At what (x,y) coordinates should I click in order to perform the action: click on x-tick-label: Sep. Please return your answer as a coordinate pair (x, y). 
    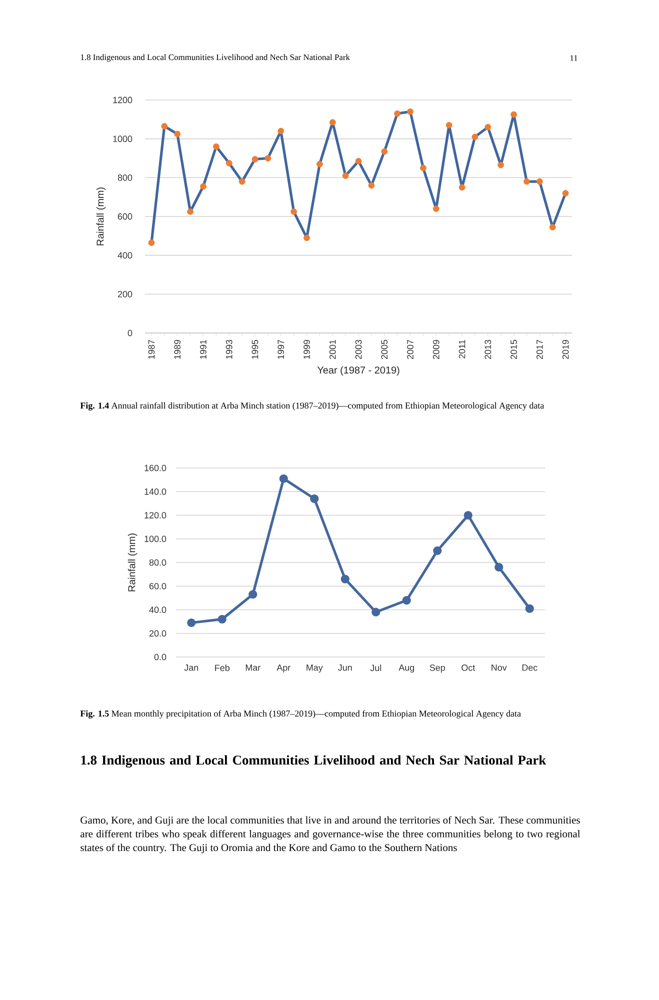
    Looking at the image, I should click on (437, 668).